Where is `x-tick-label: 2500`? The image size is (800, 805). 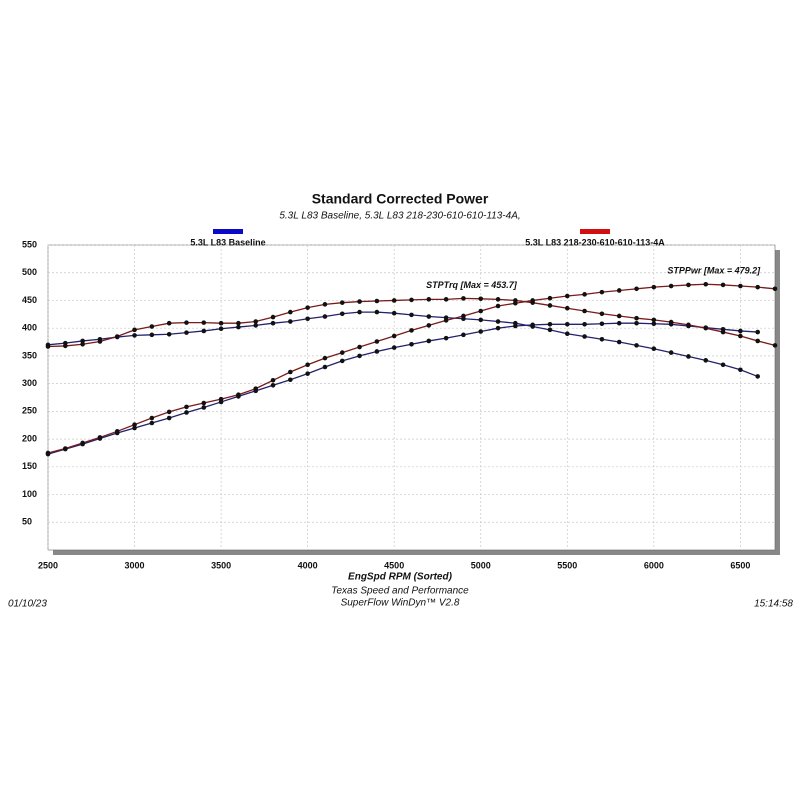
x-tick-label: 2500 is located at coordinates (48, 565).